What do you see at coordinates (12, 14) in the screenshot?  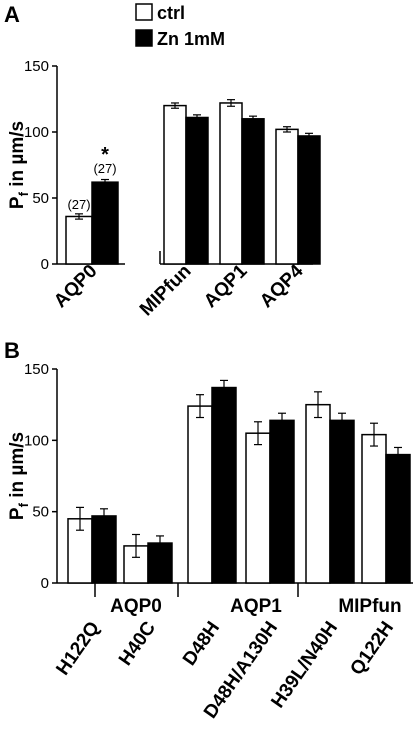 I see `panel-label-a: A` at bounding box center [12, 14].